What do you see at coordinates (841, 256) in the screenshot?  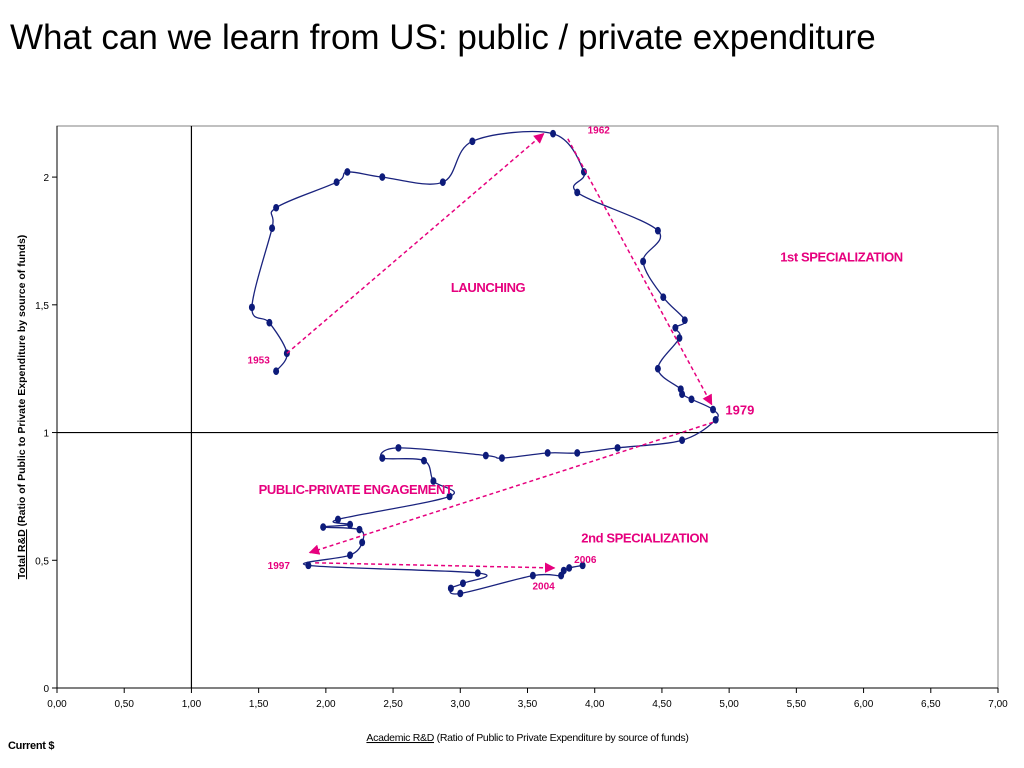 I see `phase-label: 1st SPECIALIZATION` at bounding box center [841, 256].